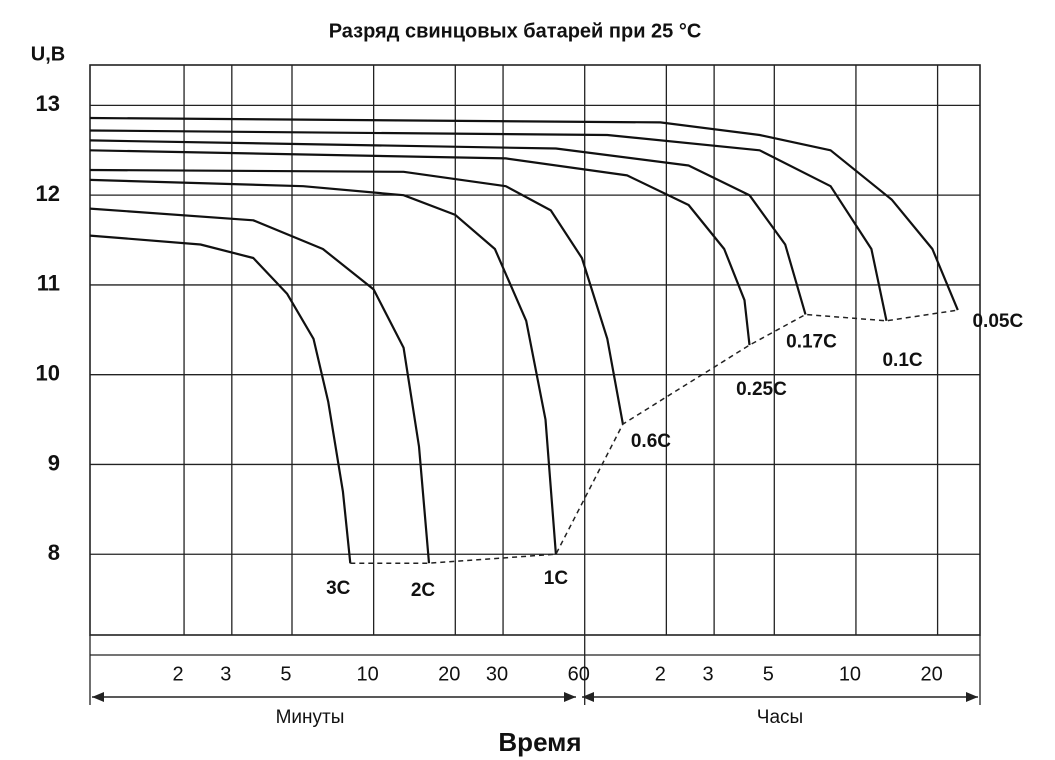 The height and width of the screenshot is (760, 1055). Describe the element at coordinates (997, 321) in the screenshot. I see `series-label: 0.05C` at that location.